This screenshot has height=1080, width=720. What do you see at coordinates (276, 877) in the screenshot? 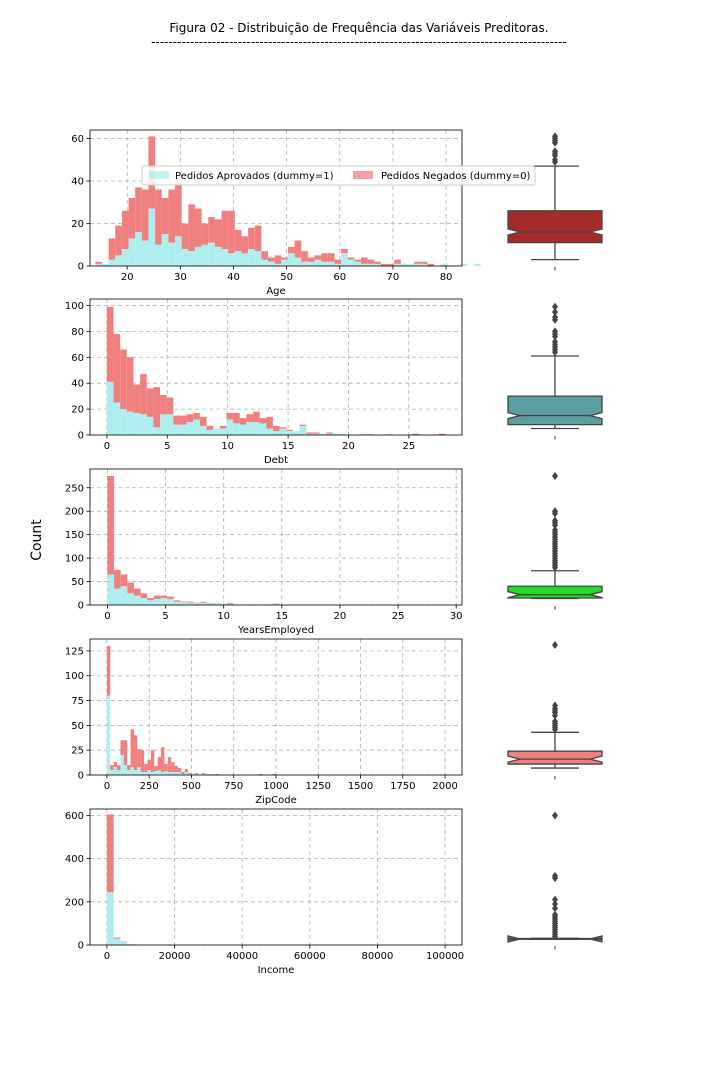
I see `axes-frame` at bounding box center [276, 877].